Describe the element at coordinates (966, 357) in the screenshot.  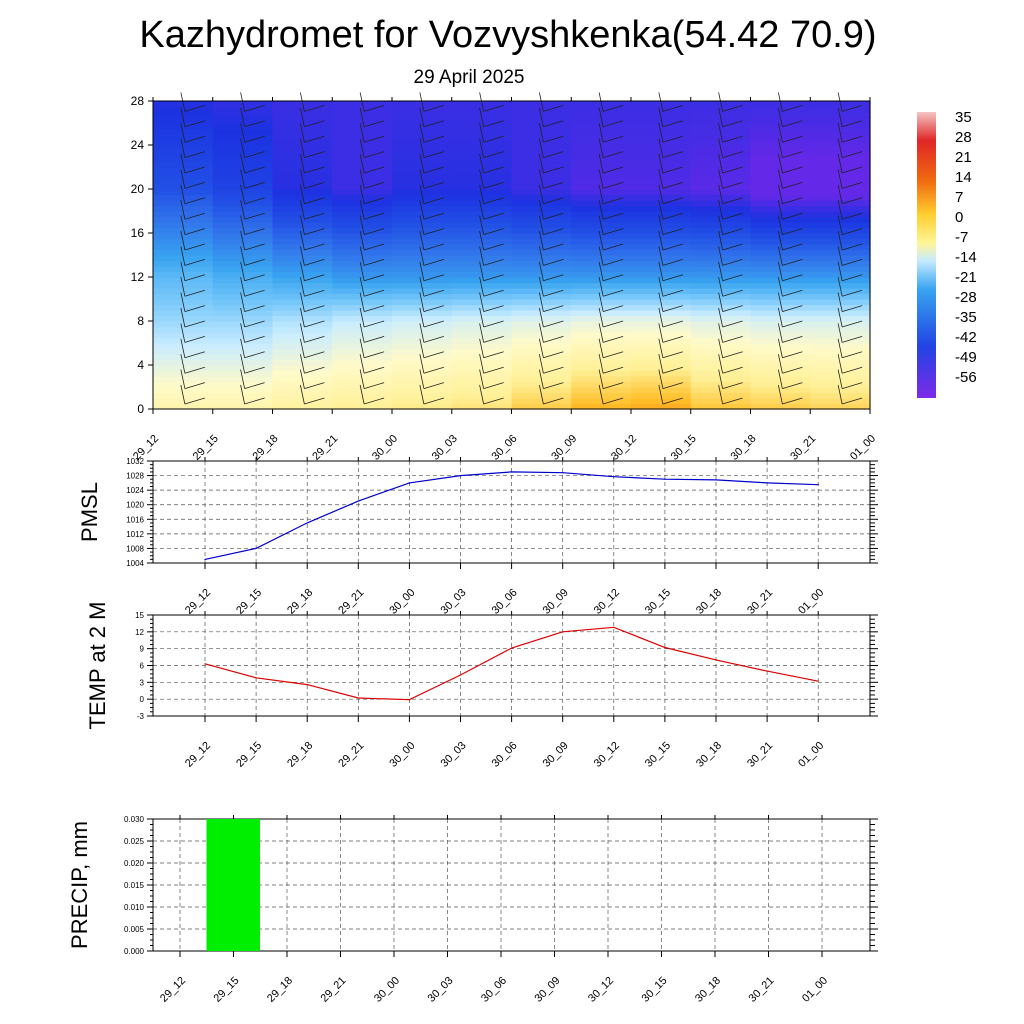
I see `colorbar-label: -49` at that location.